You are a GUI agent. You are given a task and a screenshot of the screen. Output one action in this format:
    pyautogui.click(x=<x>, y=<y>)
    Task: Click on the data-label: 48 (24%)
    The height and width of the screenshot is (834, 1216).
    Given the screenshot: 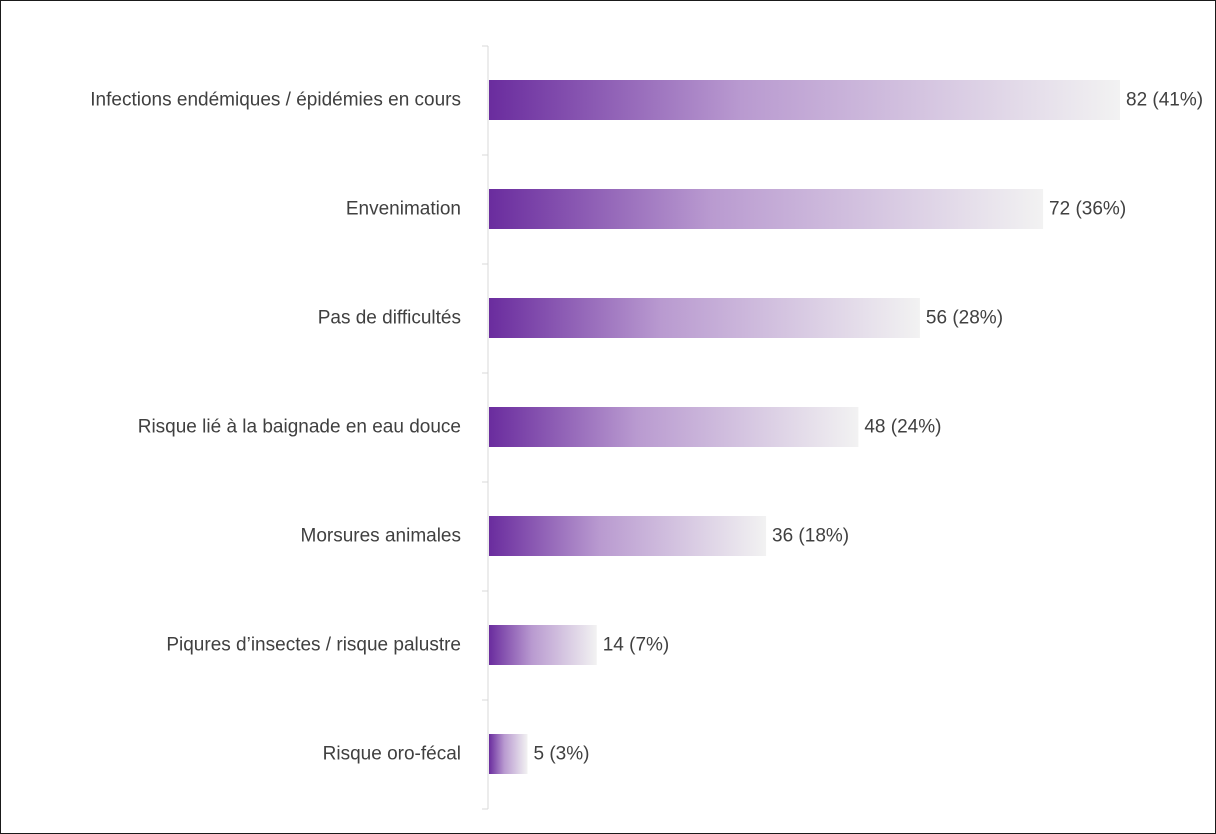 What is the action you would take?
    pyautogui.click(x=902, y=427)
    